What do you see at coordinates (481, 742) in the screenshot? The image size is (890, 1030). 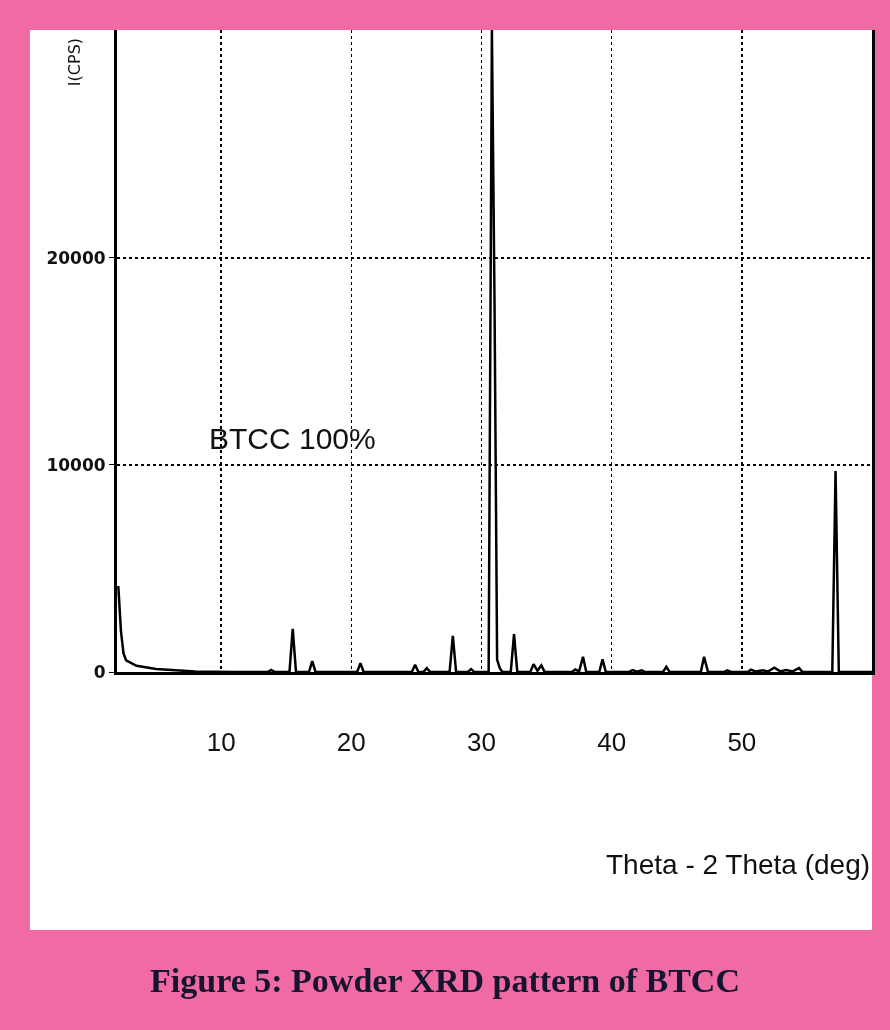 I see `x-tick-label: 30` at bounding box center [481, 742].